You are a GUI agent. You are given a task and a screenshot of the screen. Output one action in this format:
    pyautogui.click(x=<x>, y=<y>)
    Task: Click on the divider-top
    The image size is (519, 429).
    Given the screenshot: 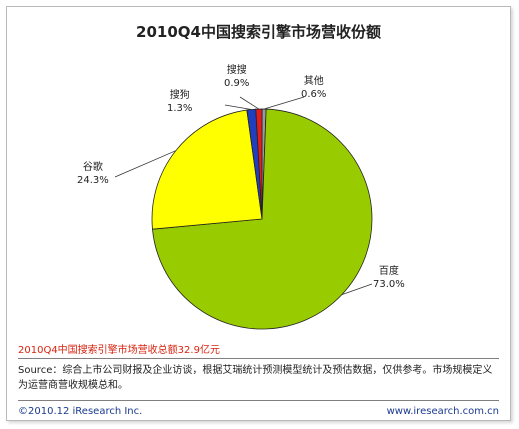 What is the action you would take?
    pyautogui.click(x=258, y=358)
    